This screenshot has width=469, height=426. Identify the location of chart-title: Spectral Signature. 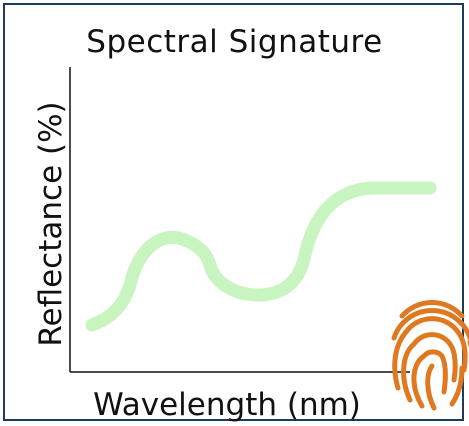
(234, 42).